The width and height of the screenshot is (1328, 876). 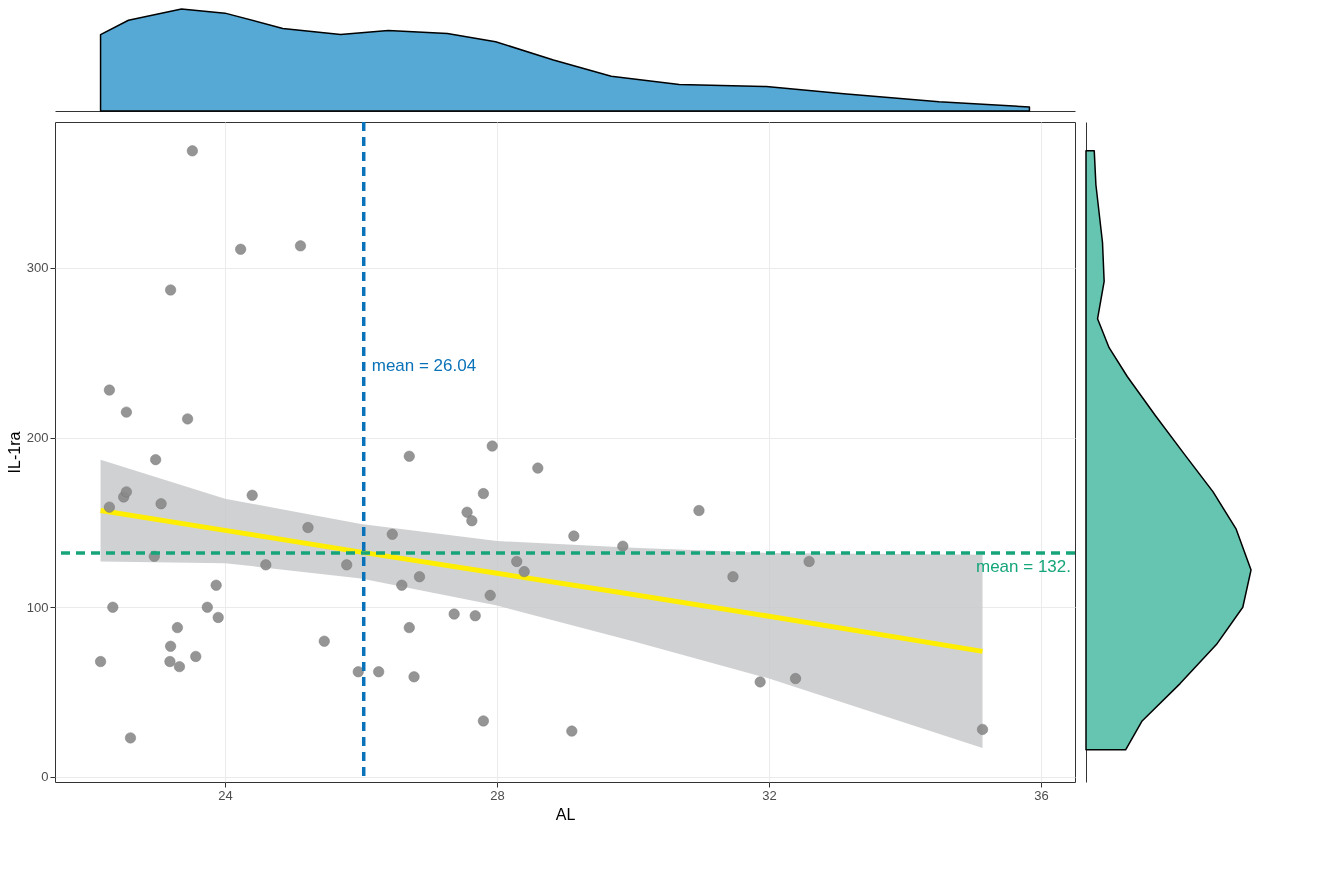 What do you see at coordinates (1023, 566) in the screenshot?
I see `ref-line-label: mean = 132.` at bounding box center [1023, 566].